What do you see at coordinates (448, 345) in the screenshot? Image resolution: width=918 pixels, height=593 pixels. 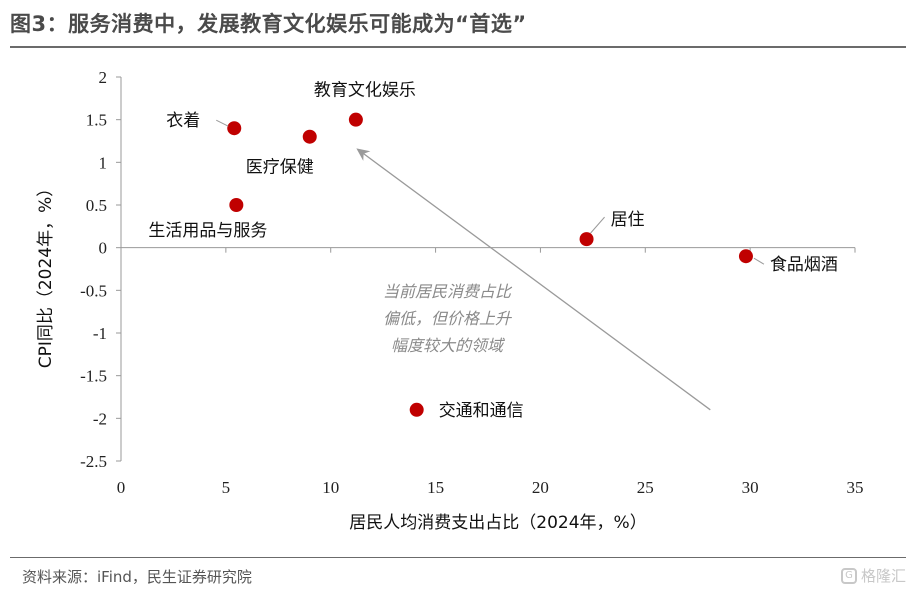 I see `annotation-text: 幅度较大的领域` at bounding box center [448, 345].